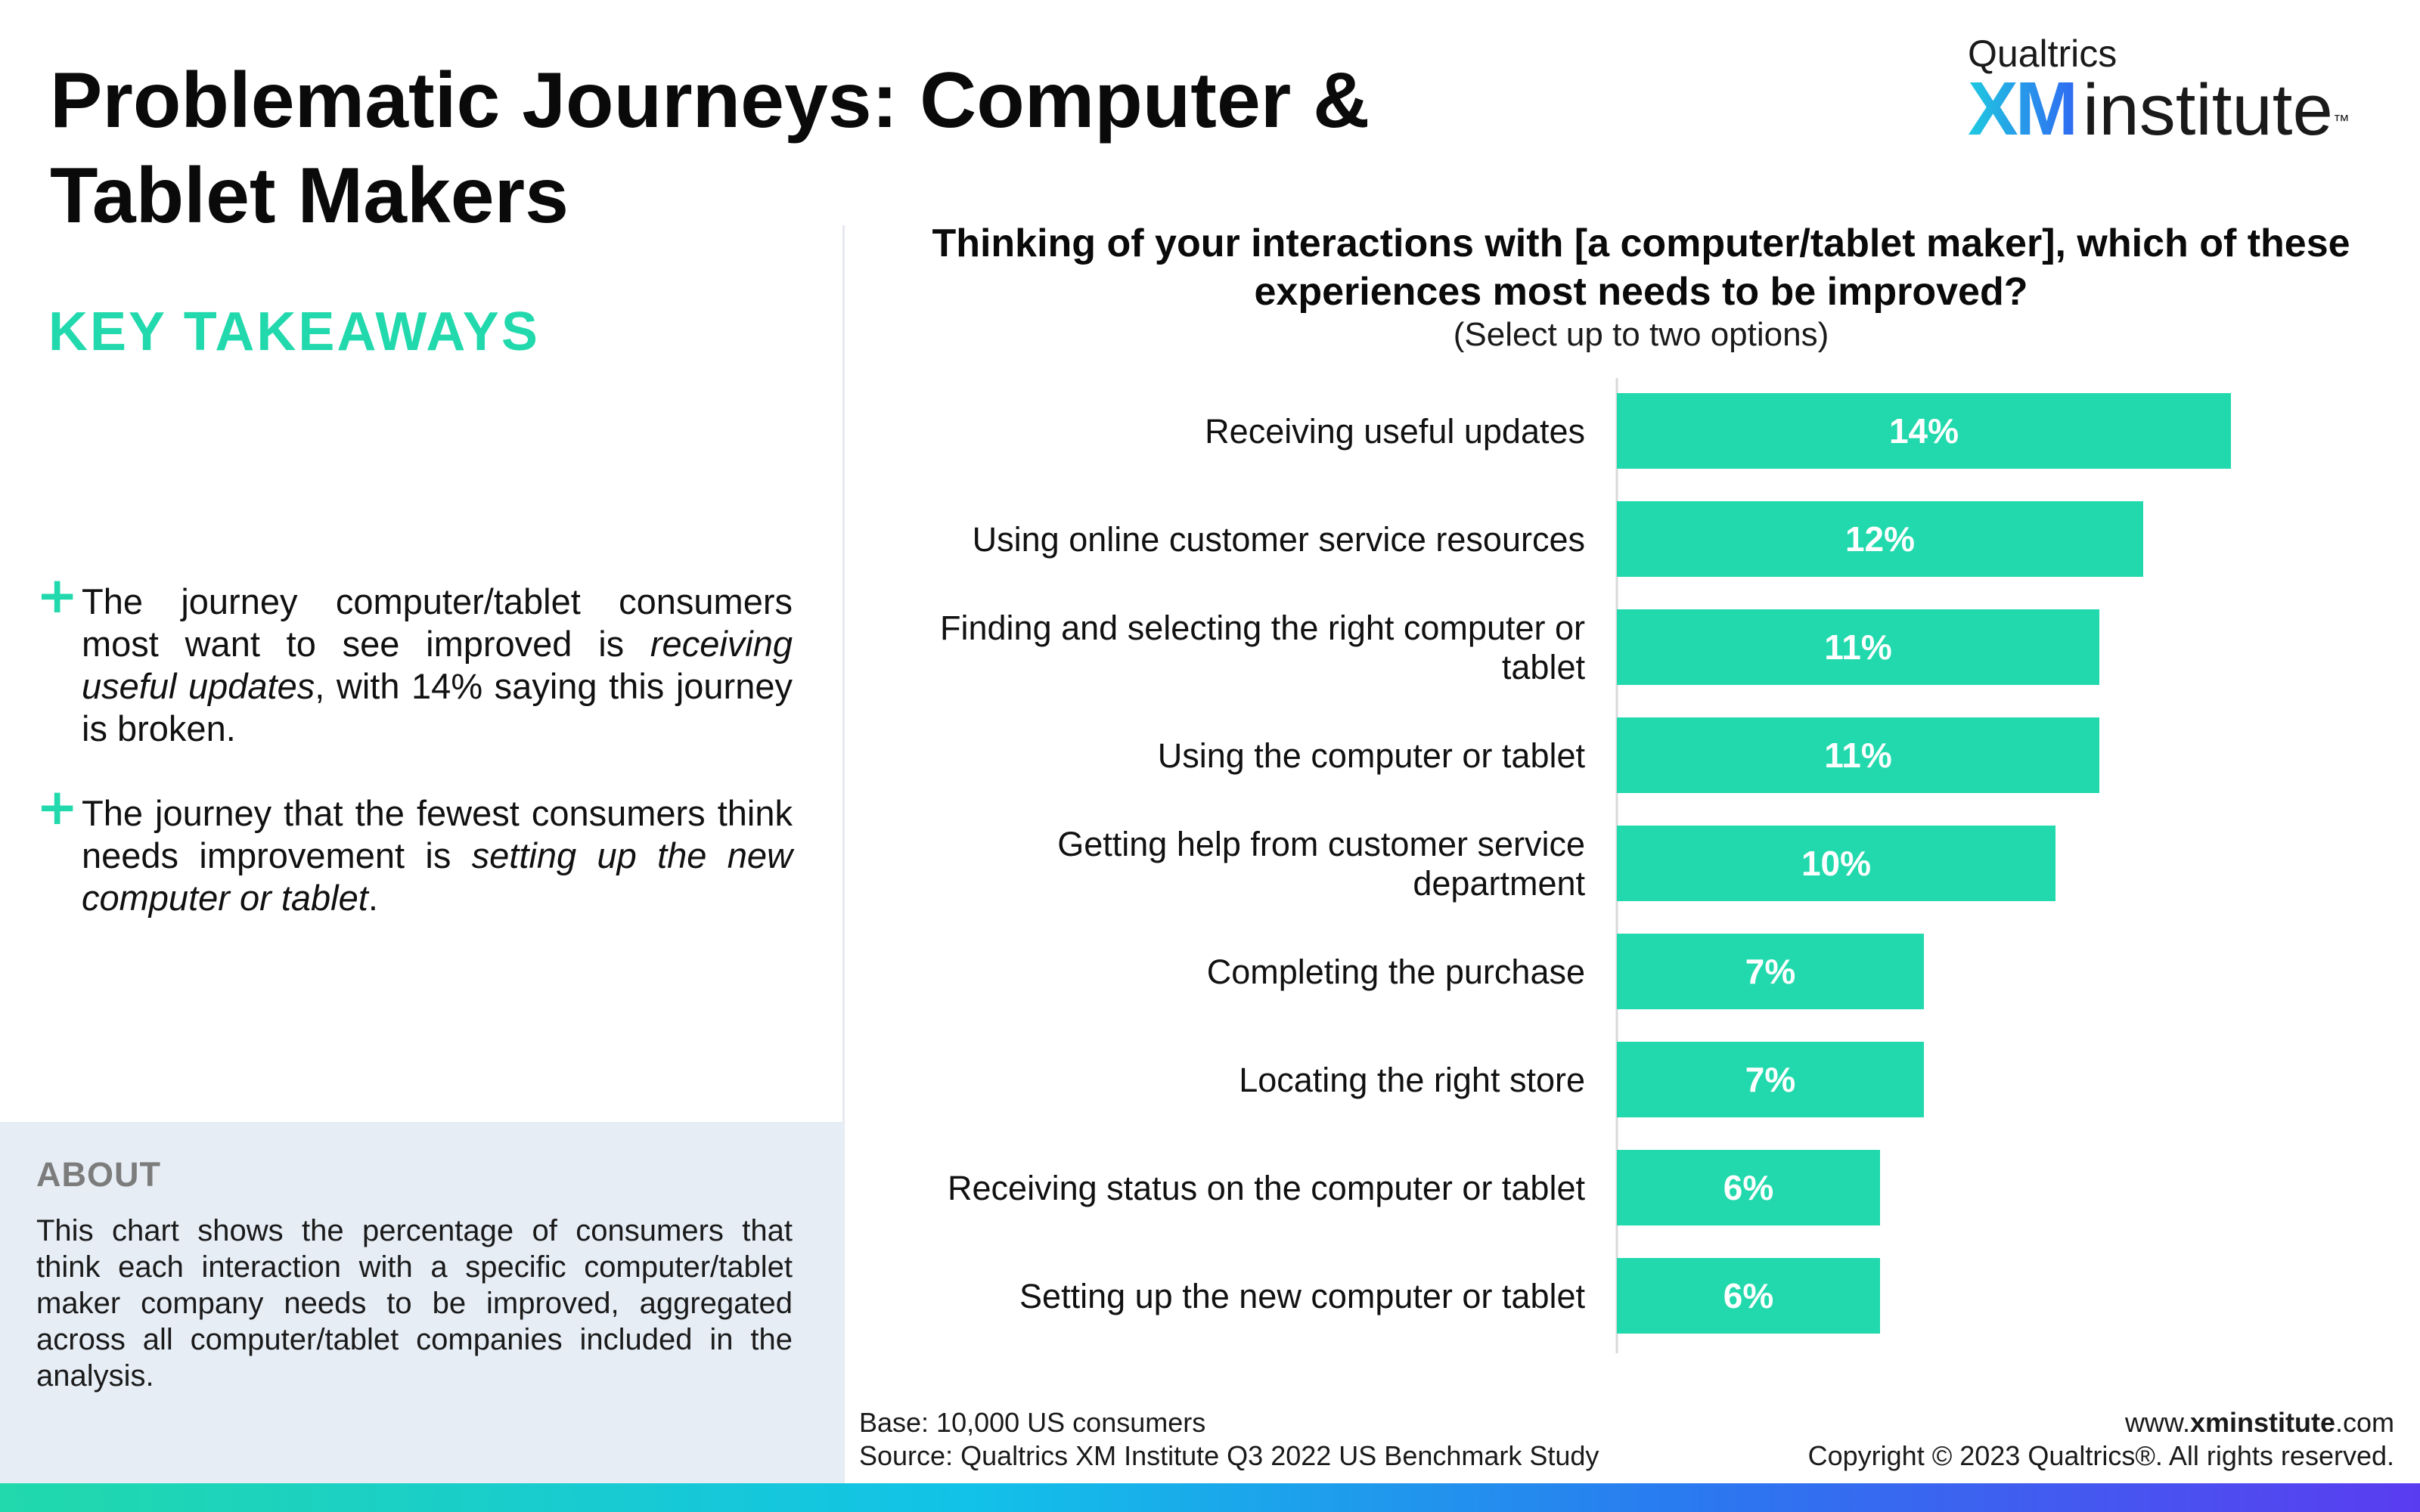  I want to click on category-label: Completing the purchase, so click(1396, 972).